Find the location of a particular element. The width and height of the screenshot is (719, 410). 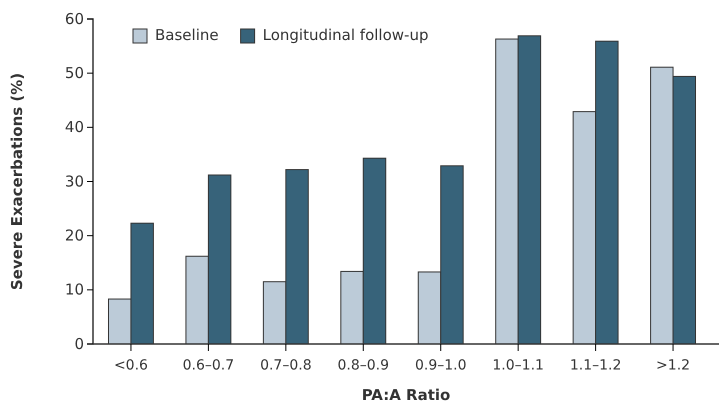

y-tick-label: 40 is located at coordinates (74, 127).